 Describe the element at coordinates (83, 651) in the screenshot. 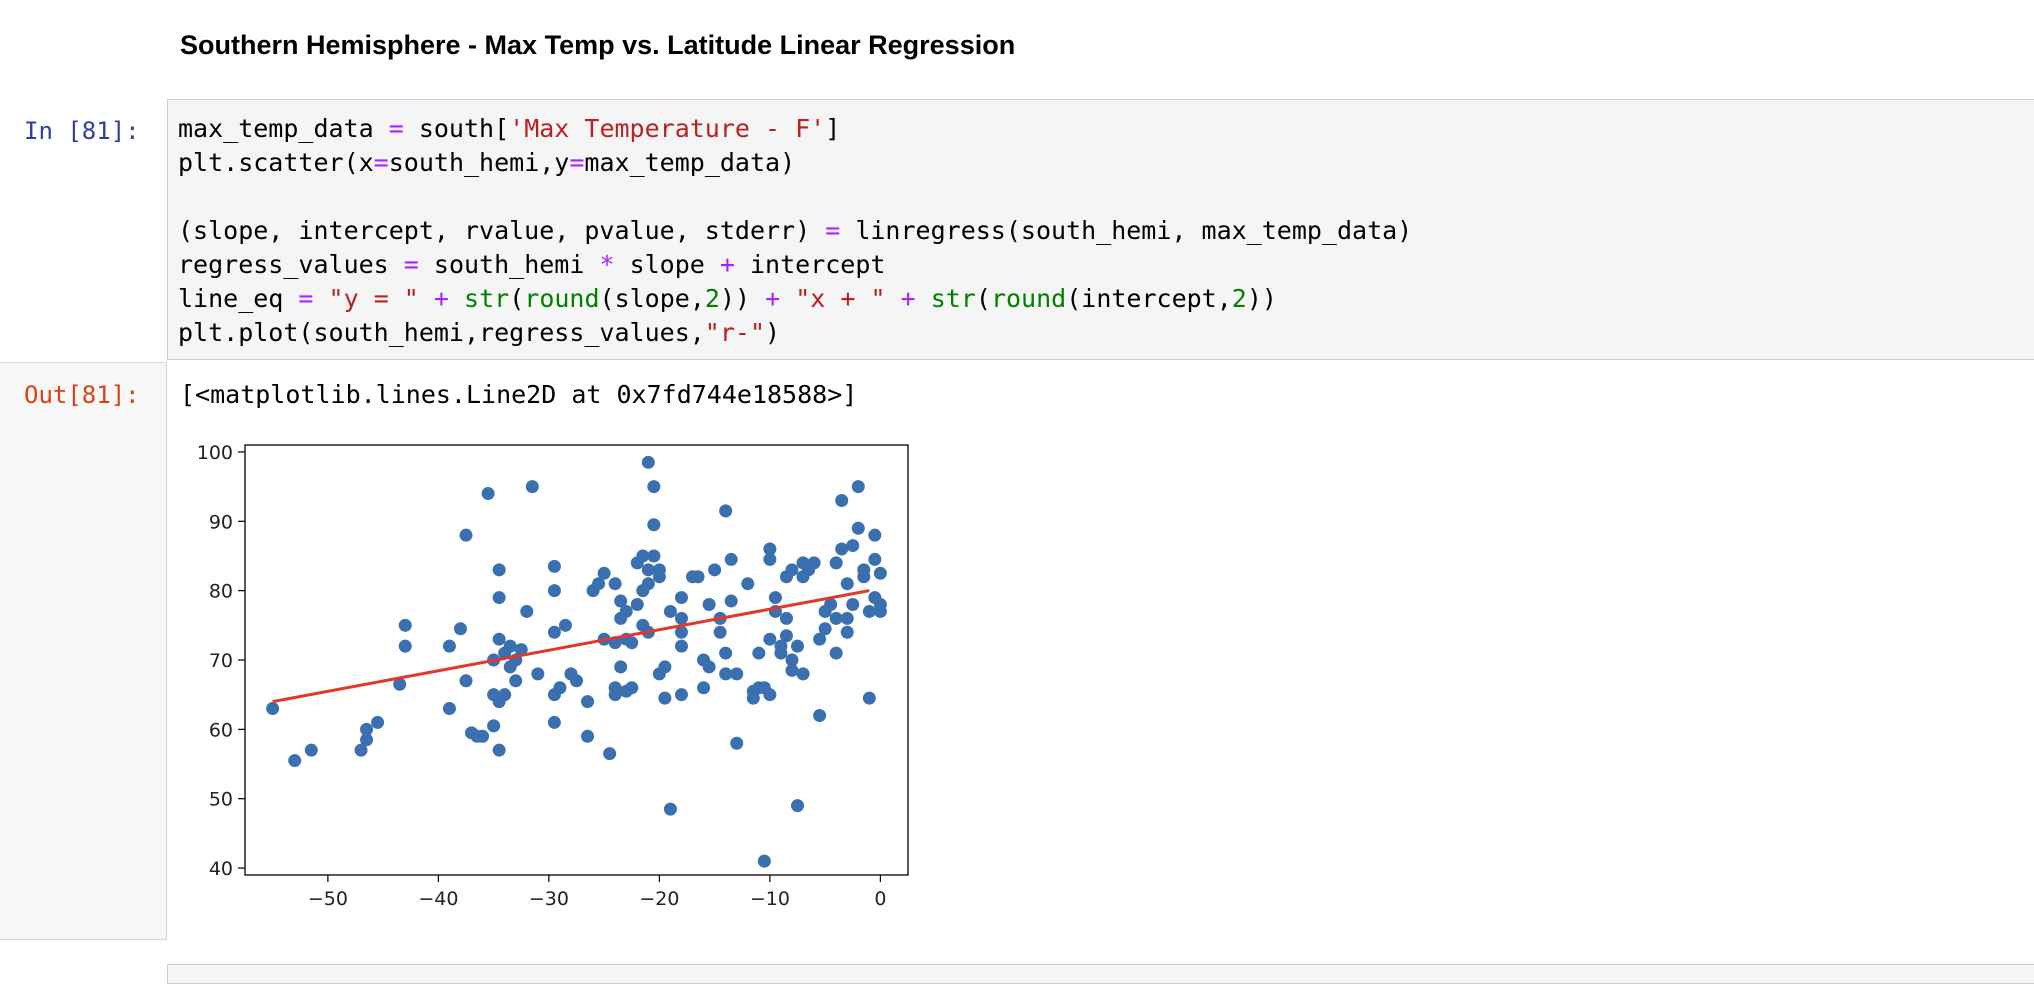

I see `output-collapse-gutter` at that location.